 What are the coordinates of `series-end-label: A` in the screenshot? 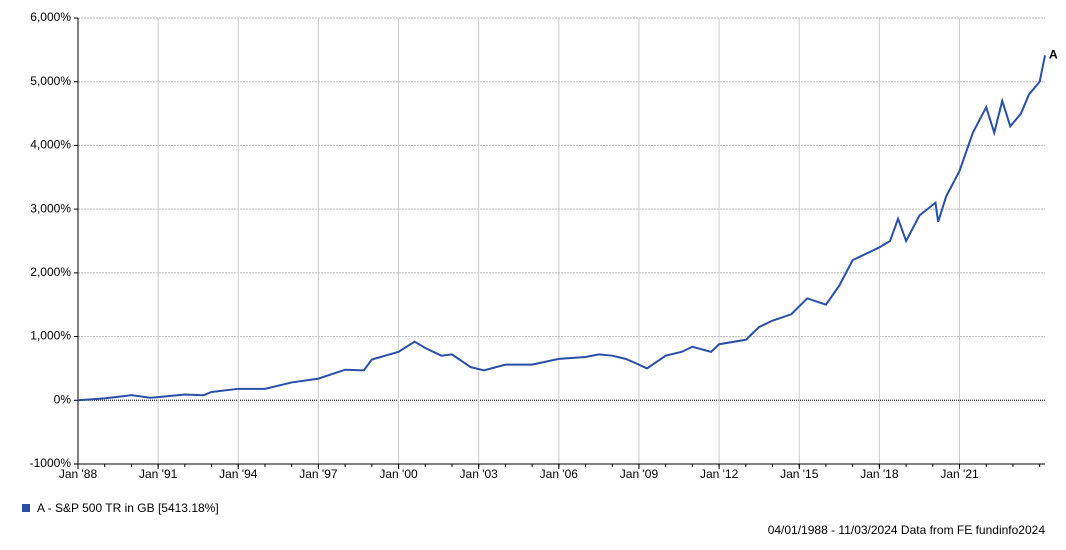 It's located at (1053, 55).